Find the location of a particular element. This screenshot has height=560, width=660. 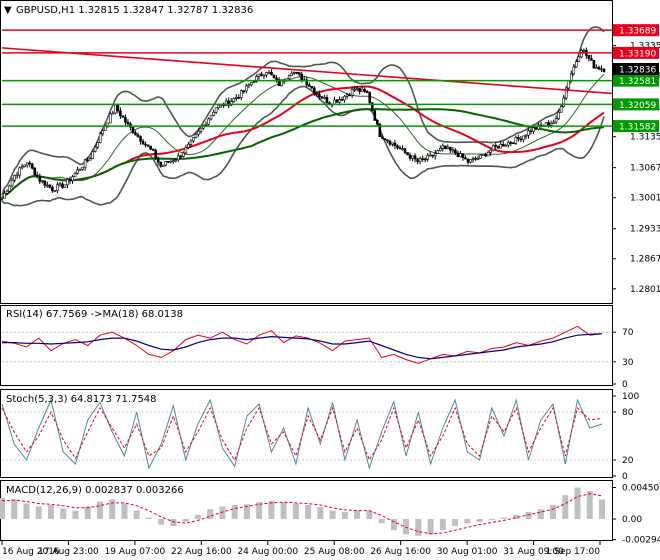

rsi-panel is located at coordinates (306, 345).